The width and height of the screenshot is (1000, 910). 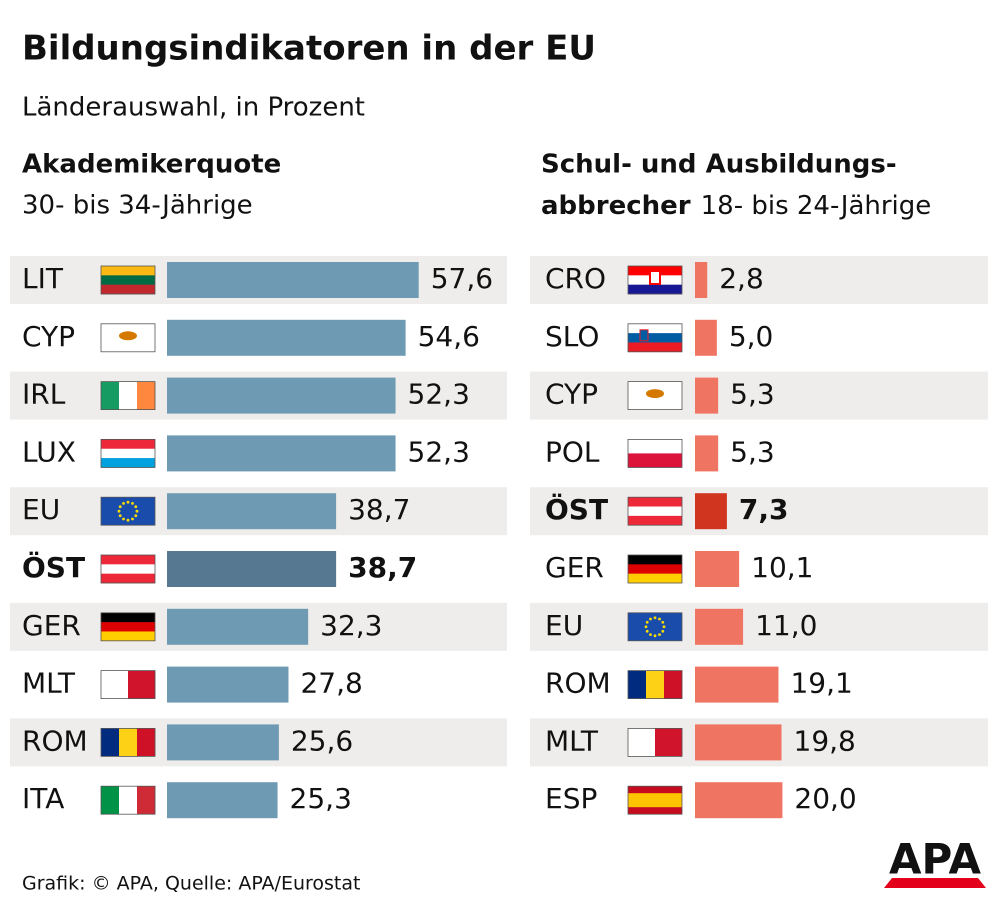 What do you see at coordinates (825, 798) in the screenshot?
I see `value-label: 20,0` at bounding box center [825, 798].